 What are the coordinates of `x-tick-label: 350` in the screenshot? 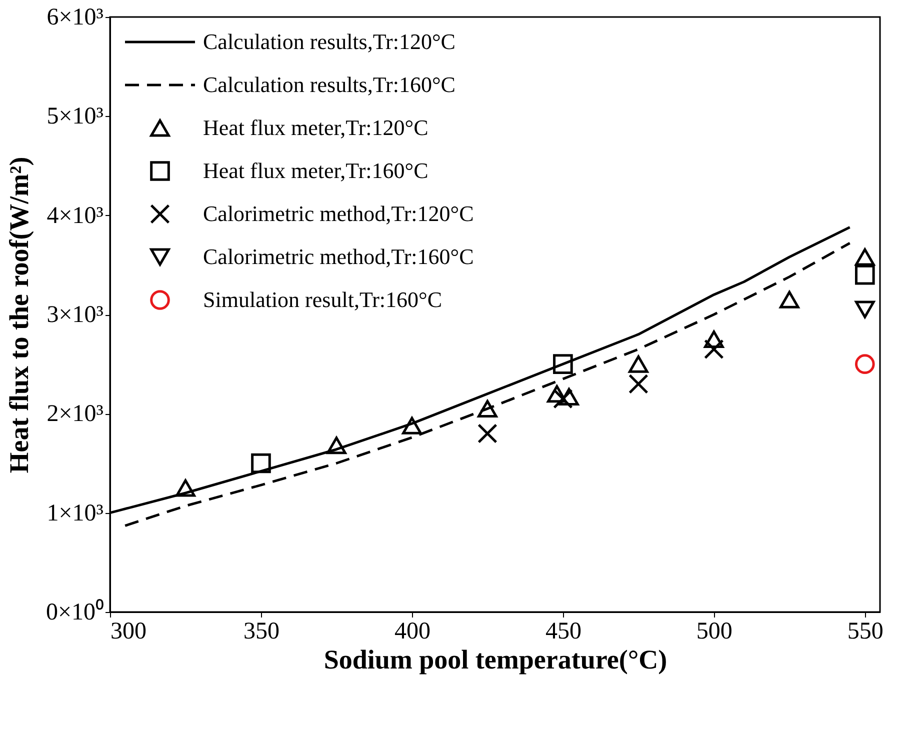 It's located at (261, 631).